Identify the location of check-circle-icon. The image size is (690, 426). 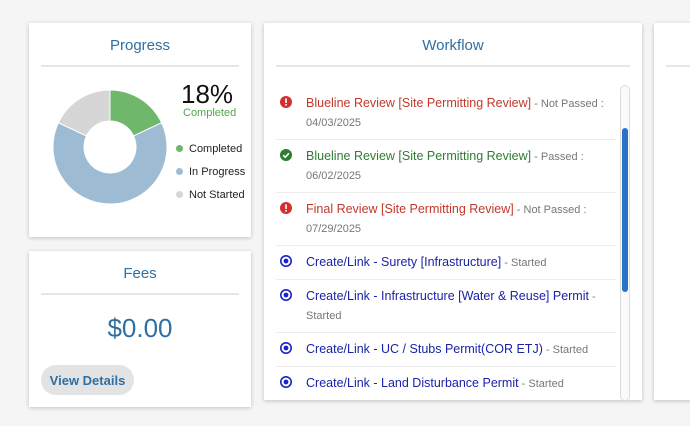
(286, 155).